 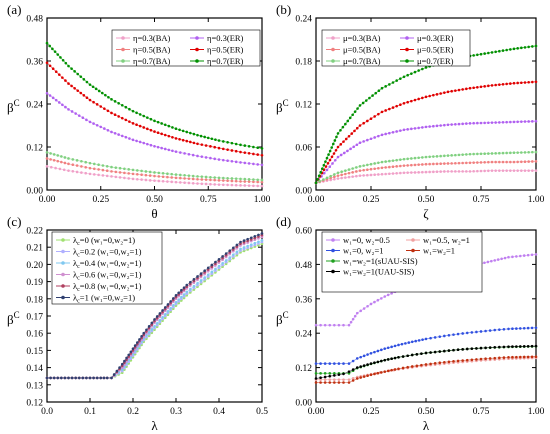 What do you see at coordinates (34, 283) in the screenshot?
I see `y-tick-label: 0.19` at bounding box center [34, 283].